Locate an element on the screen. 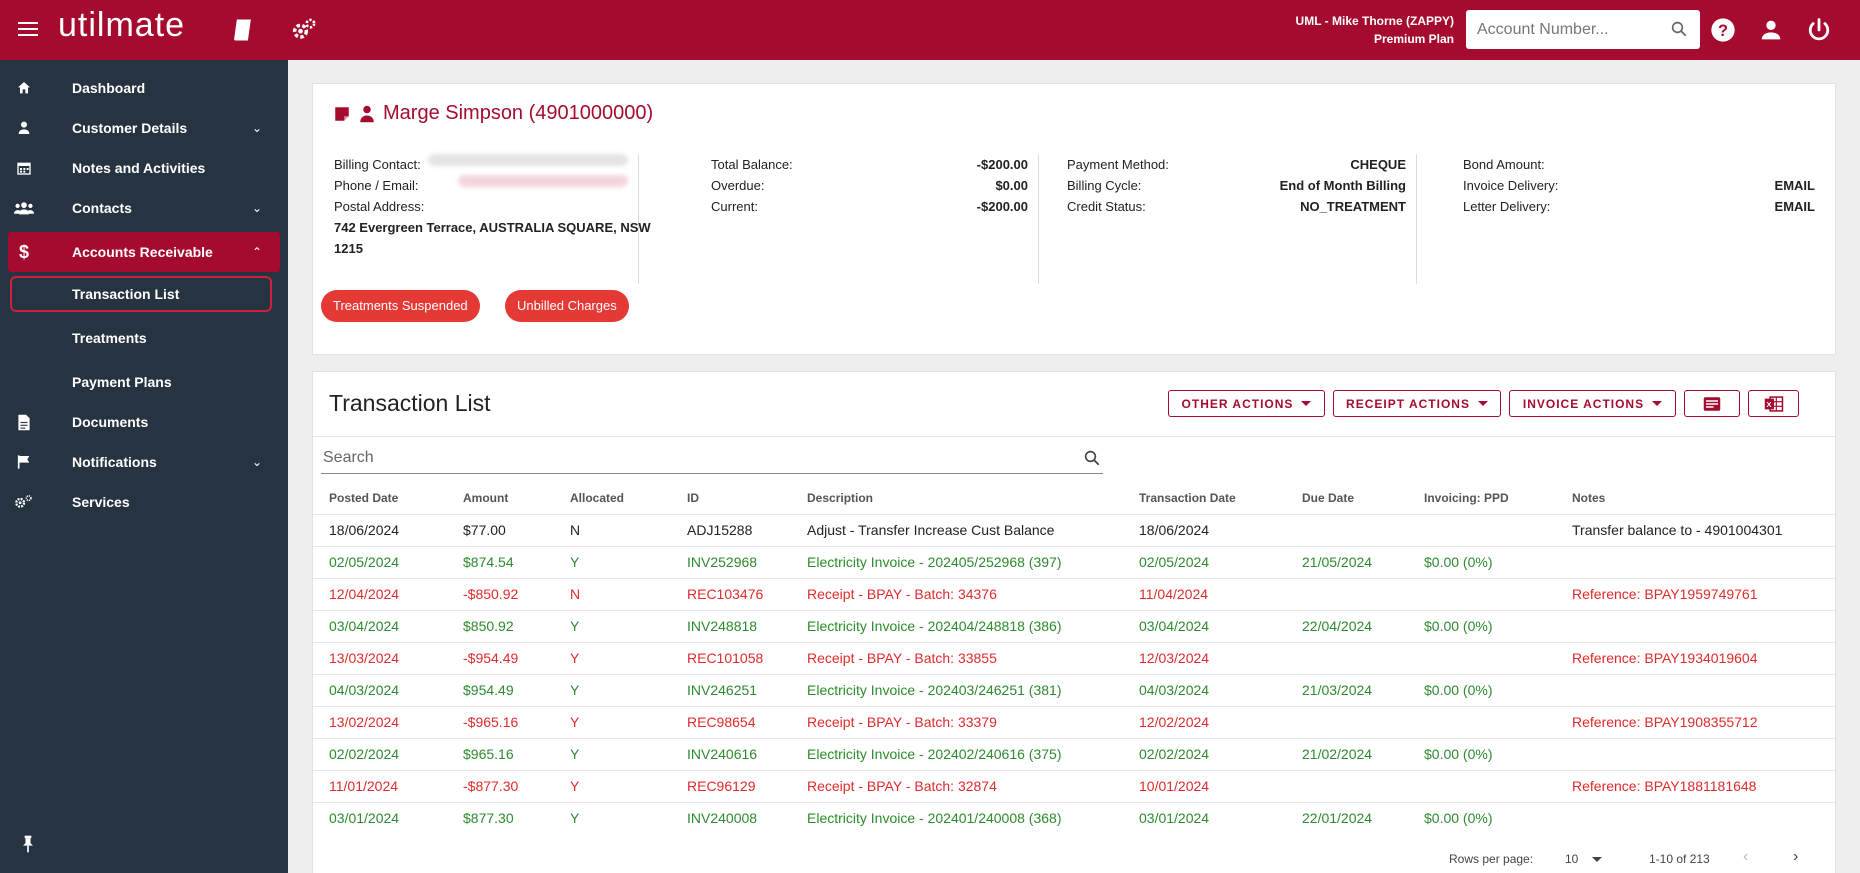 This screenshot has width=1860, height=873. sidebar-item-label: Customer Details is located at coordinates (130, 128).